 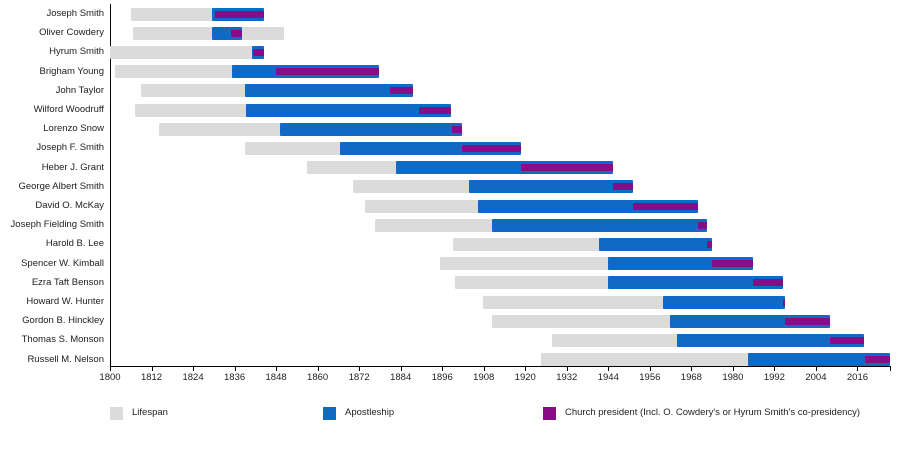 What do you see at coordinates (500, 366) in the screenshot?
I see `x-axis-line` at bounding box center [500, 366].